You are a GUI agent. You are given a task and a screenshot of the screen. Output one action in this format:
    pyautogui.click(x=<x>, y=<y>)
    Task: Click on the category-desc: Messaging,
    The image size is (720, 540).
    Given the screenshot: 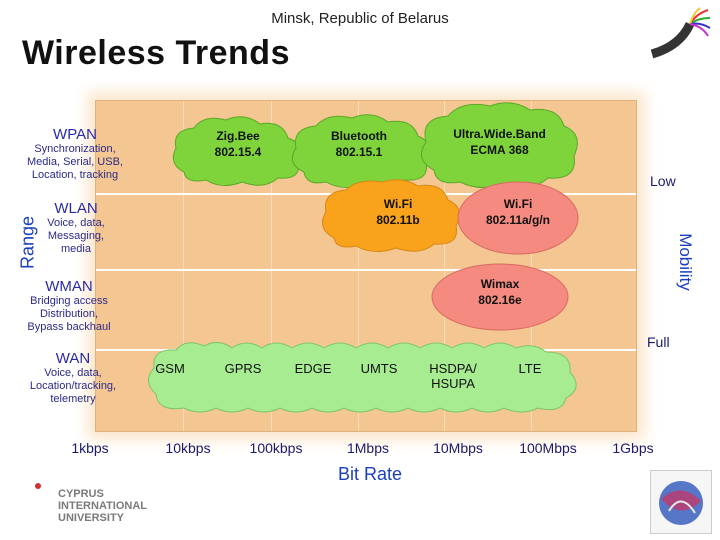 What is the action you would take?
    pyautogui.click(x=76, y=236)
    